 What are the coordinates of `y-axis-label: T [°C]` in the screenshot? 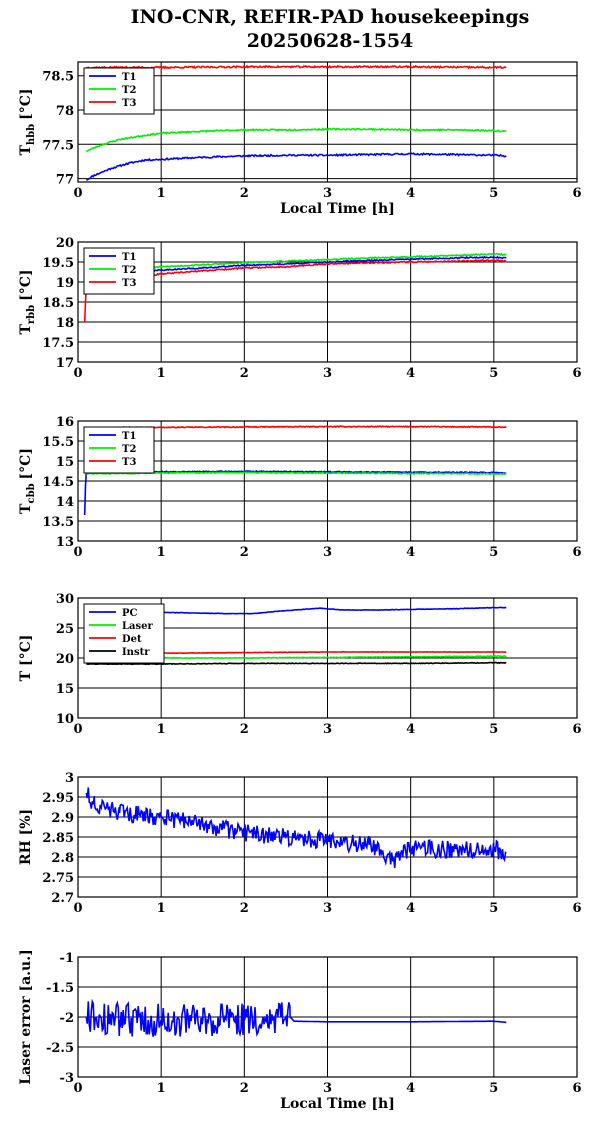 It's located at (26, 658).